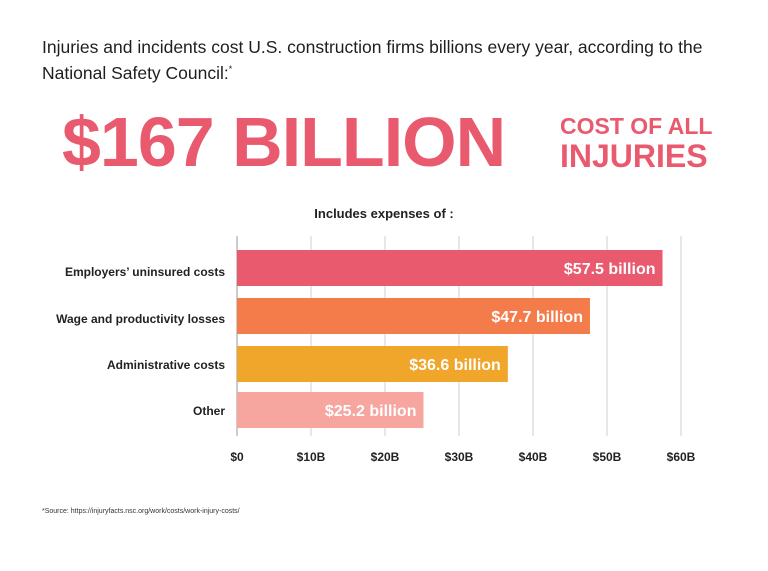  Describe the element at coordinates (384, 213) in the screenshot. I see `chart-title: Includes expenses of :` at that location.